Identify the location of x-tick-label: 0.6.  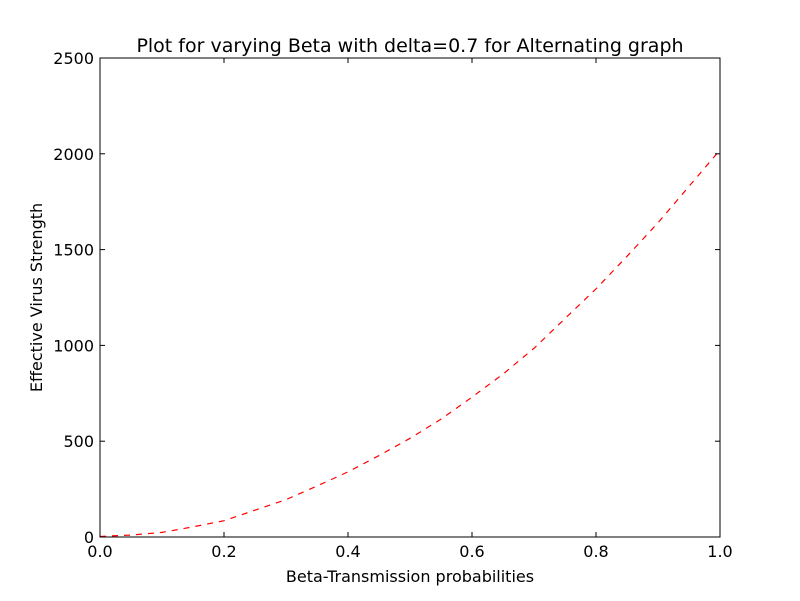
(471, 551).